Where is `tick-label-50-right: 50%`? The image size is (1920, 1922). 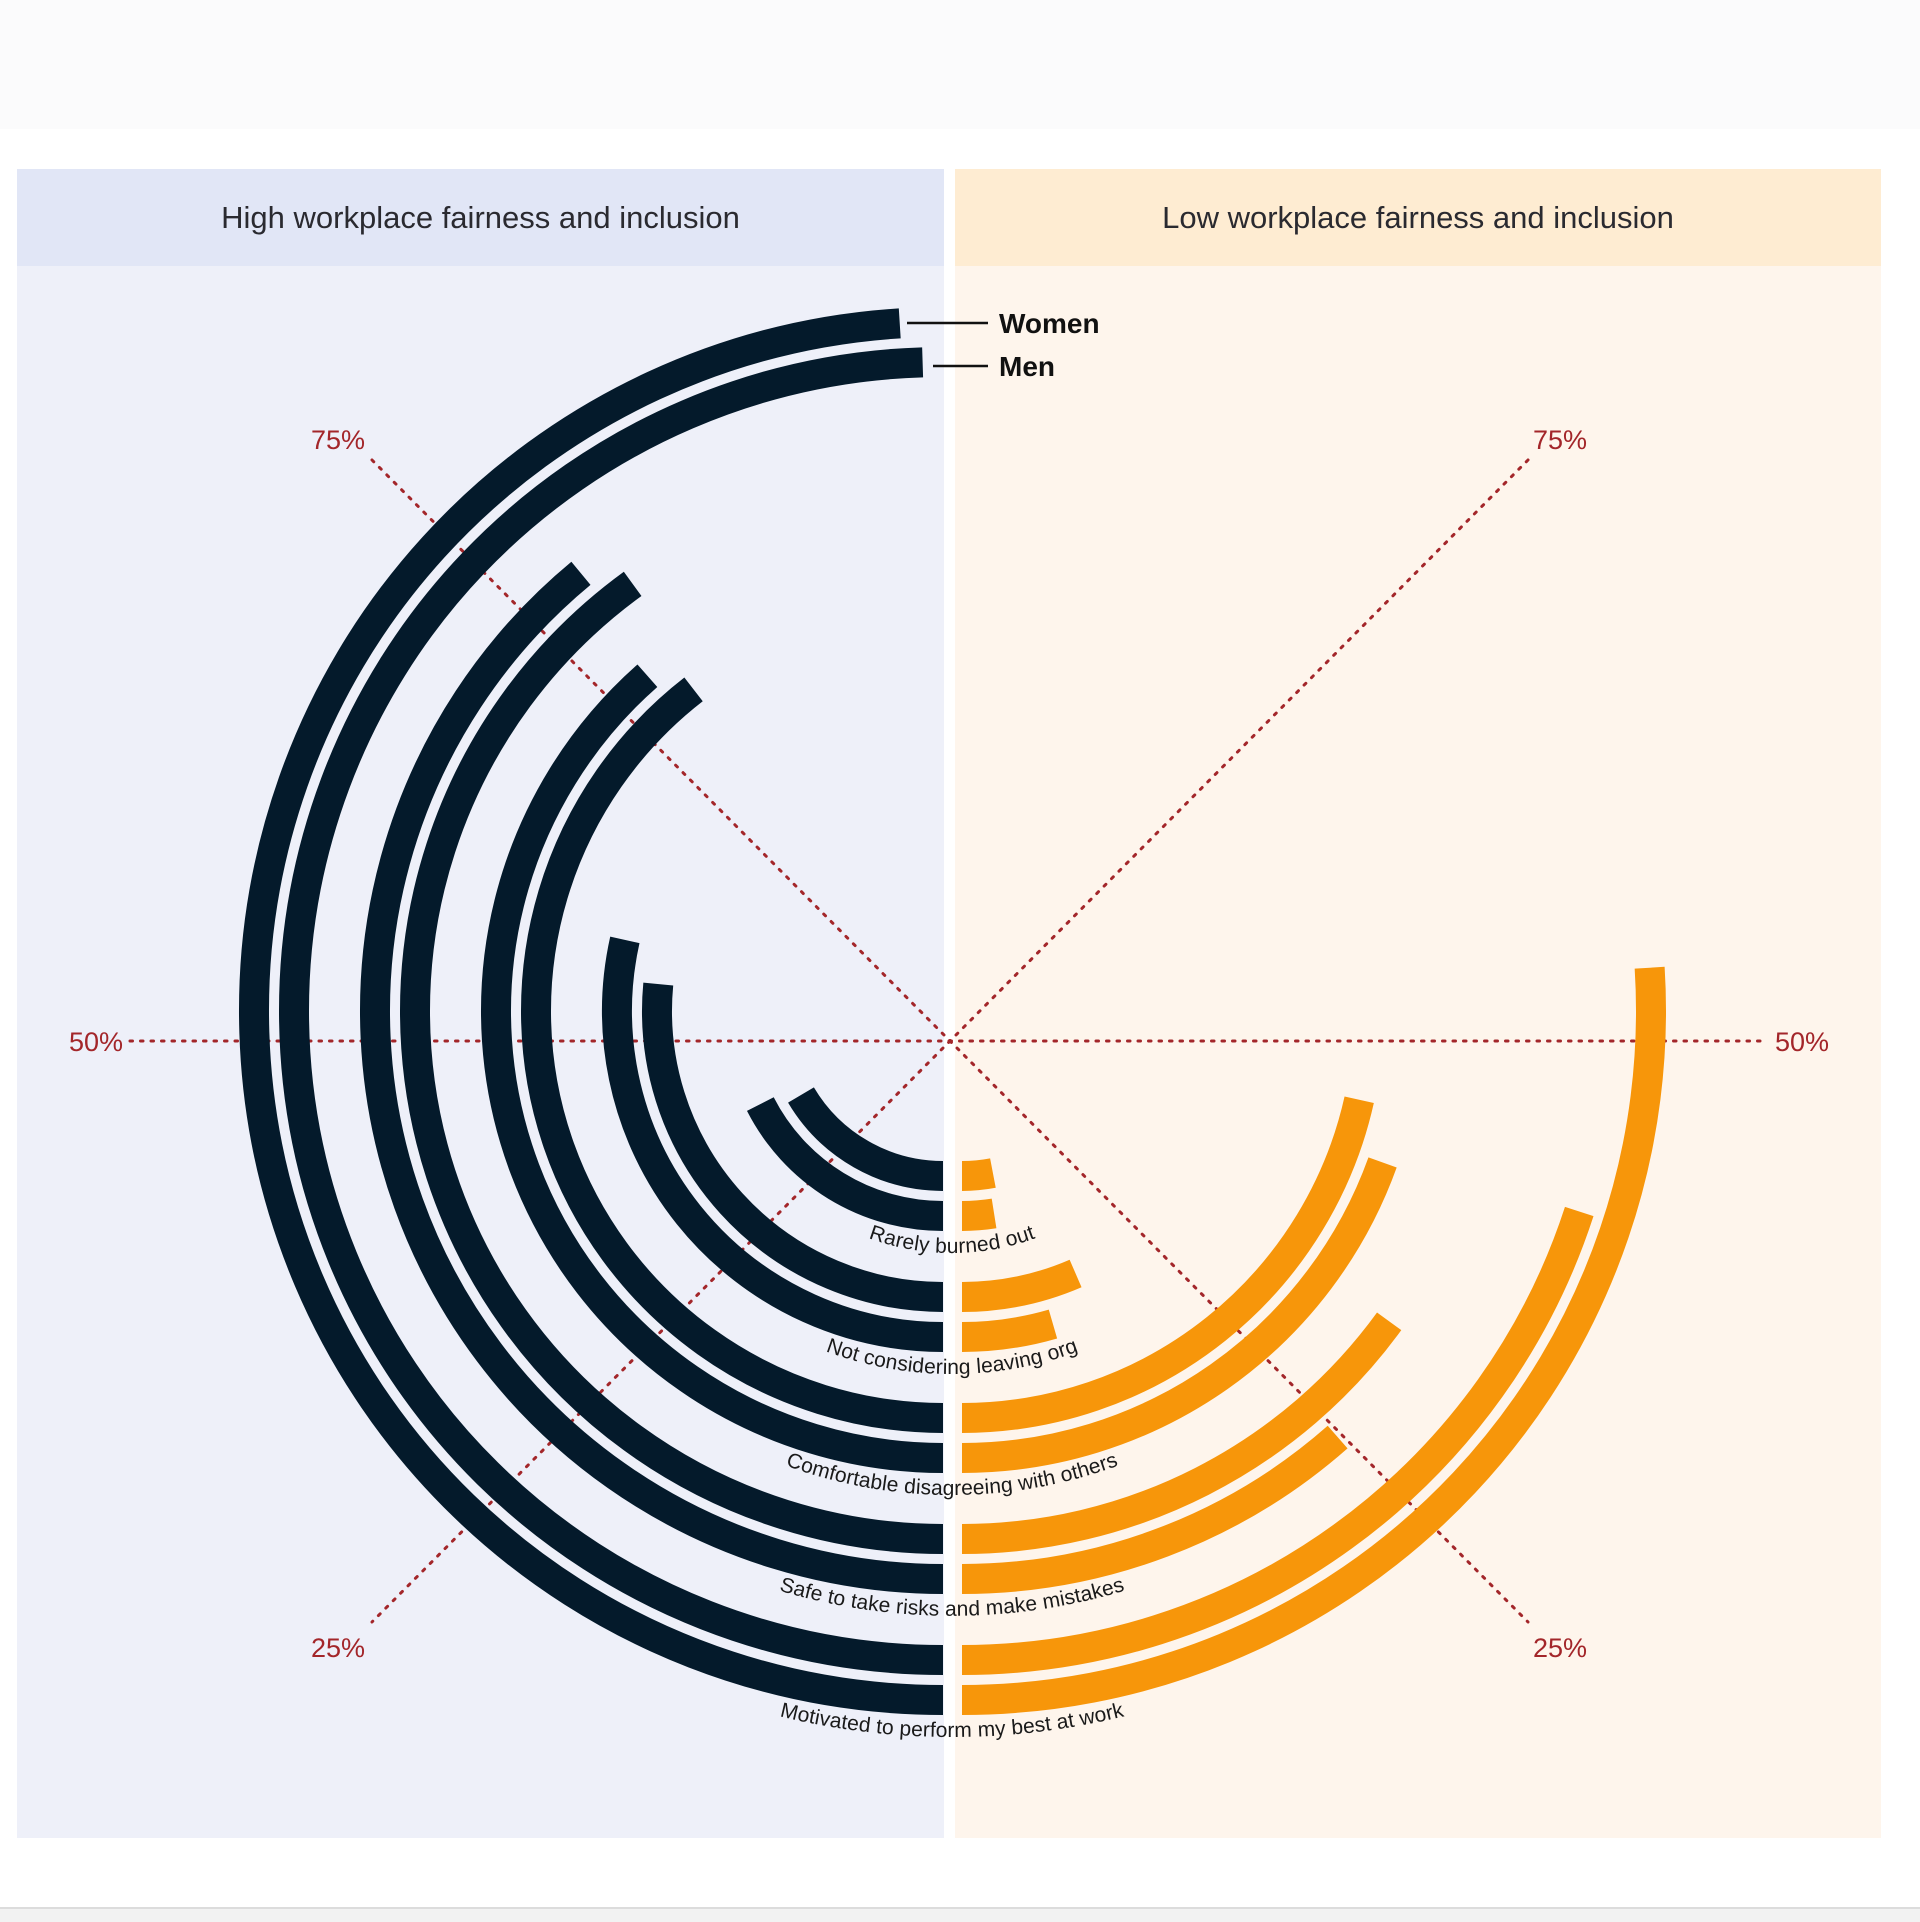 tick-label-50-right: 50% is located at coordinates (1802, 1042).